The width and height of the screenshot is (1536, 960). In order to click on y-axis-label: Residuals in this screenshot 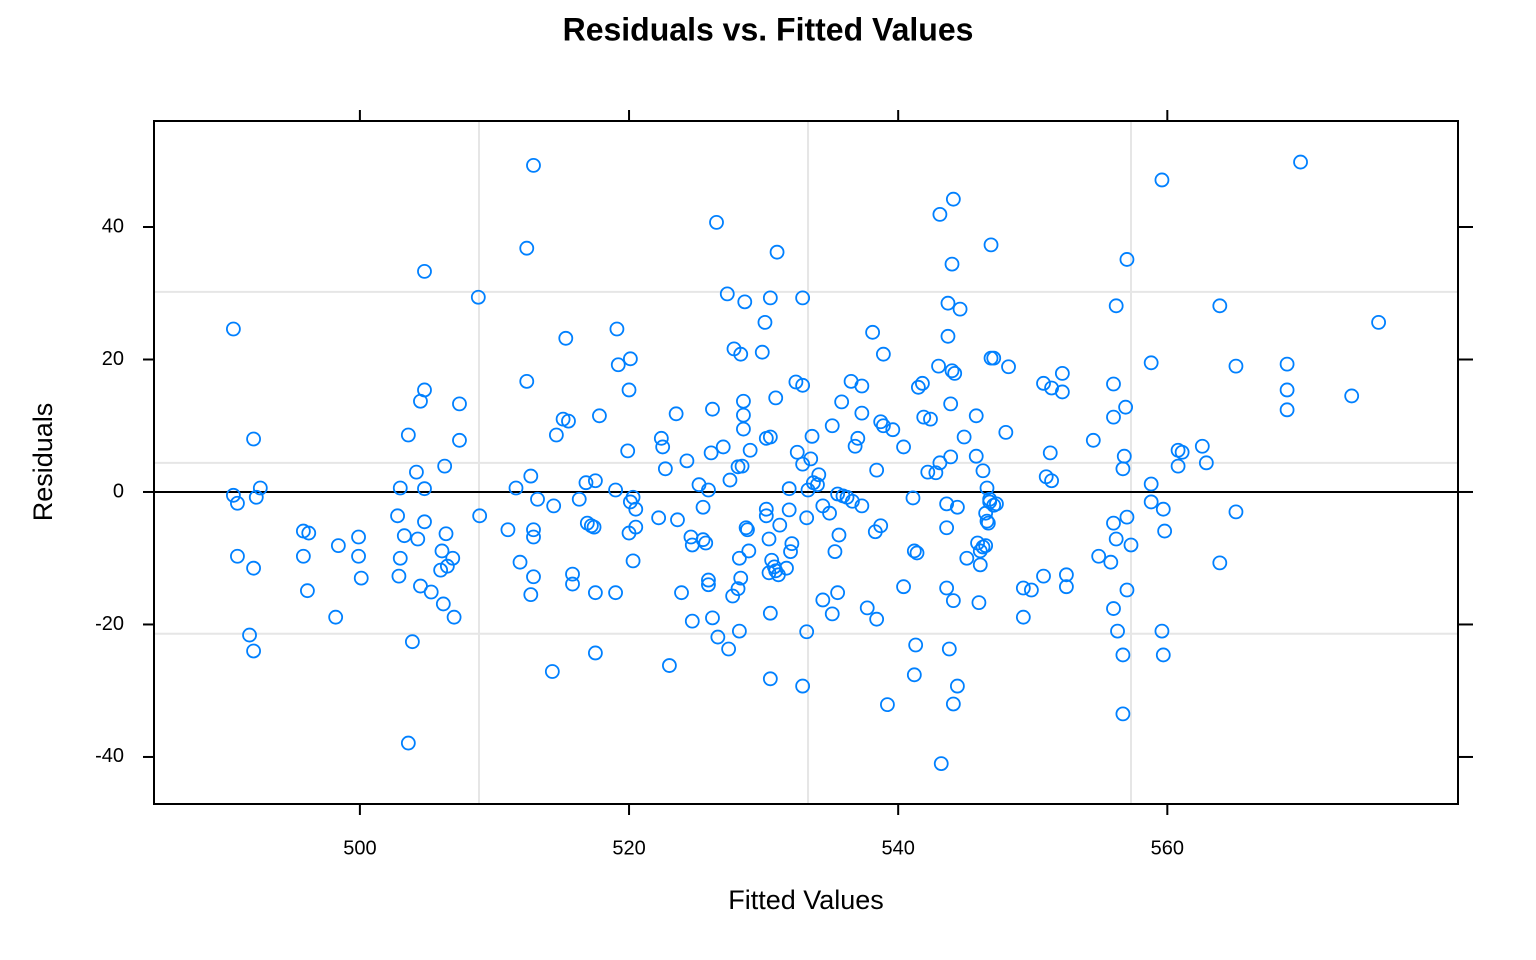, I will do `click(43, 462)`.